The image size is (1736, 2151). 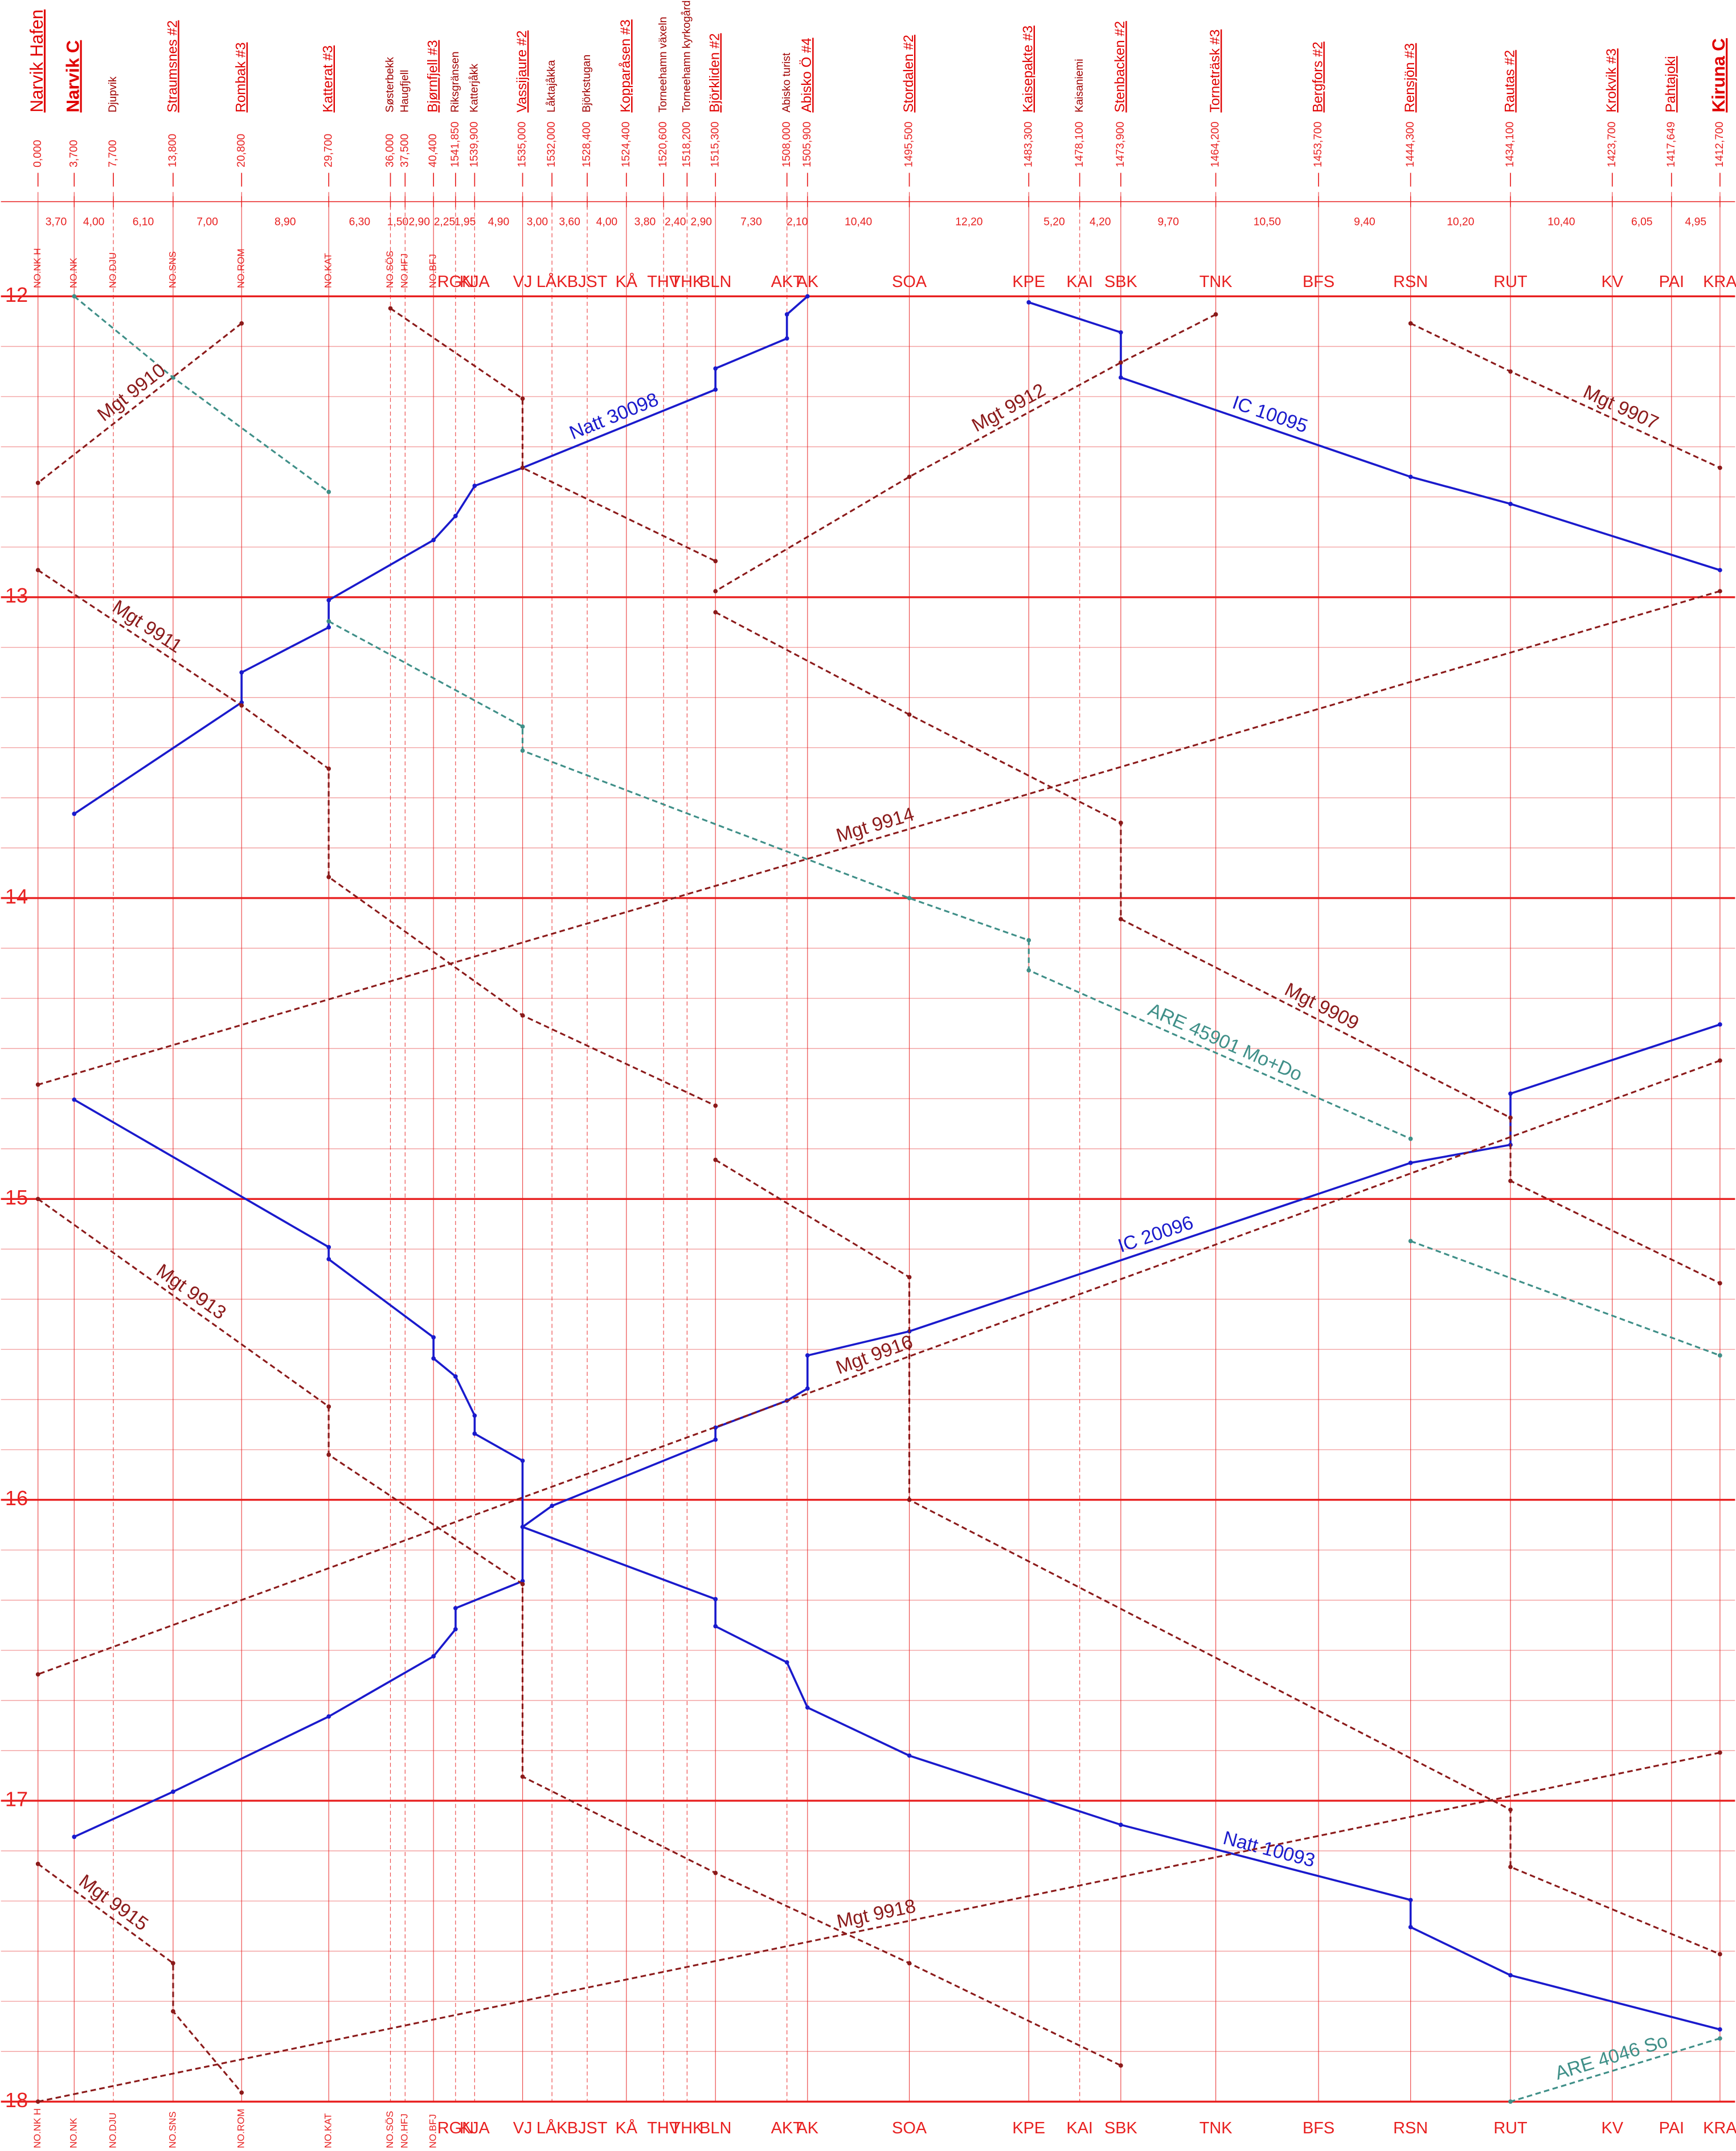 What do you see at coordinates (797, 222) in the screenshot?
I see `segment-distance: 2,10` at bounding box center [797, 222].